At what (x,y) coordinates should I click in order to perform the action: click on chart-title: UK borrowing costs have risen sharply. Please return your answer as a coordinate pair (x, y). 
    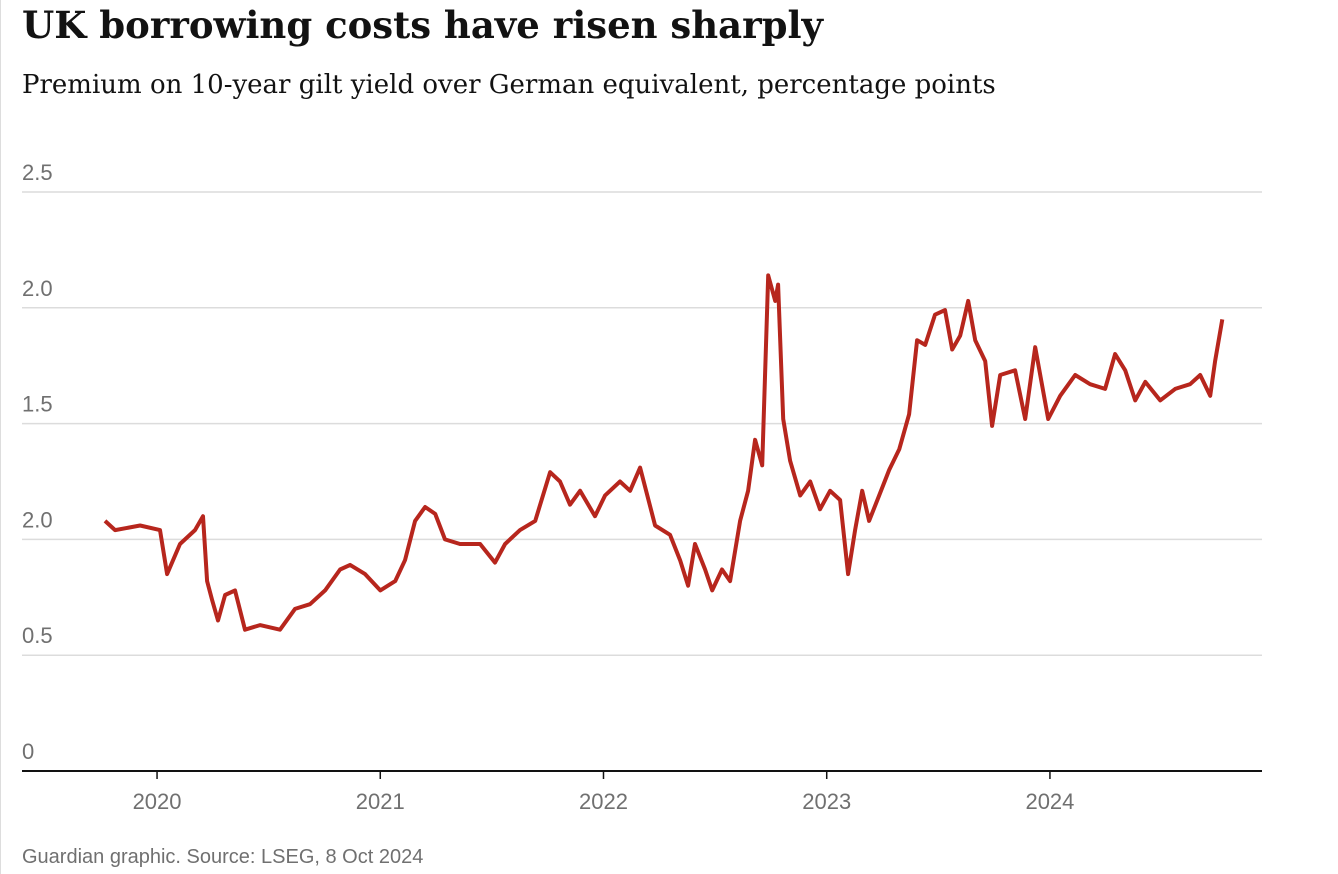
    Looking at the image, I should click on (423, 25).